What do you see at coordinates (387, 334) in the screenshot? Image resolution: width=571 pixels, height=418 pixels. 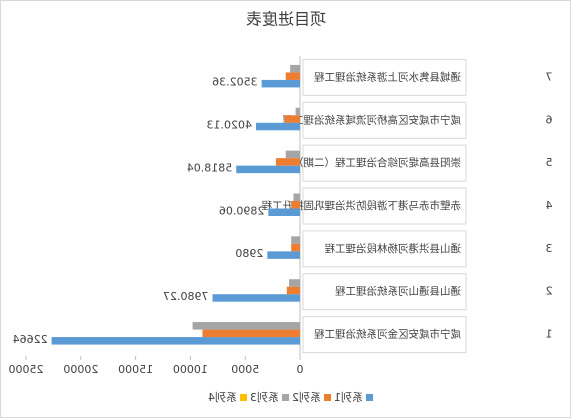 I see `category-label: 咸宁市咸安区金河系统治理工程` at bounding box center [387, 334].